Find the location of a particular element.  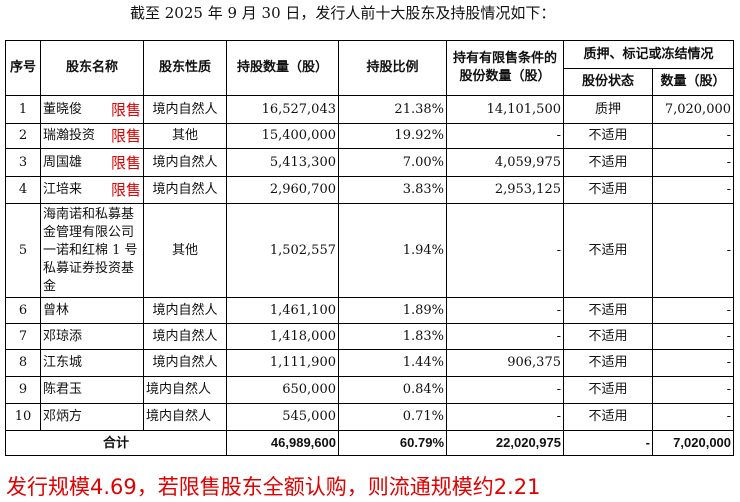

cell-restricted: 2,953,125 is located at coordinates (505, 190).